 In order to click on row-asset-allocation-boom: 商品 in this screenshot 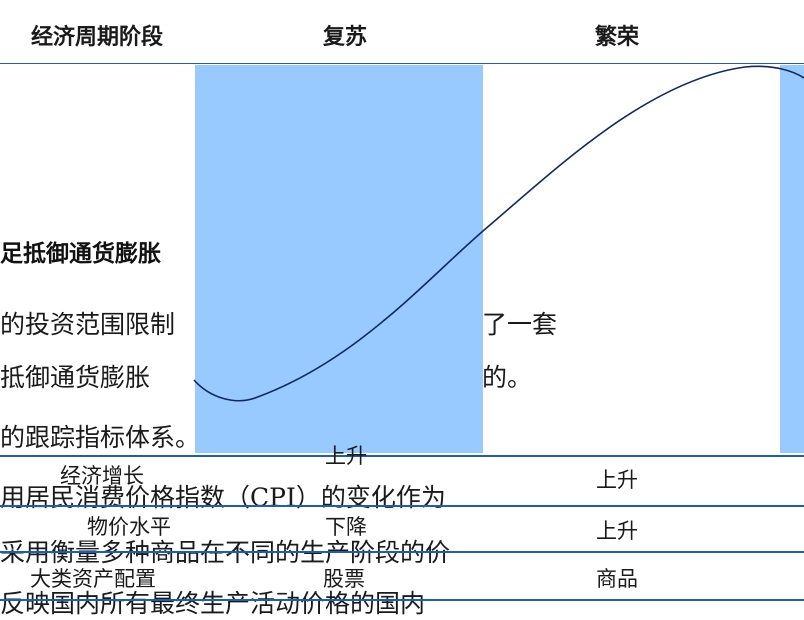, I will do `click(617, 579)`.